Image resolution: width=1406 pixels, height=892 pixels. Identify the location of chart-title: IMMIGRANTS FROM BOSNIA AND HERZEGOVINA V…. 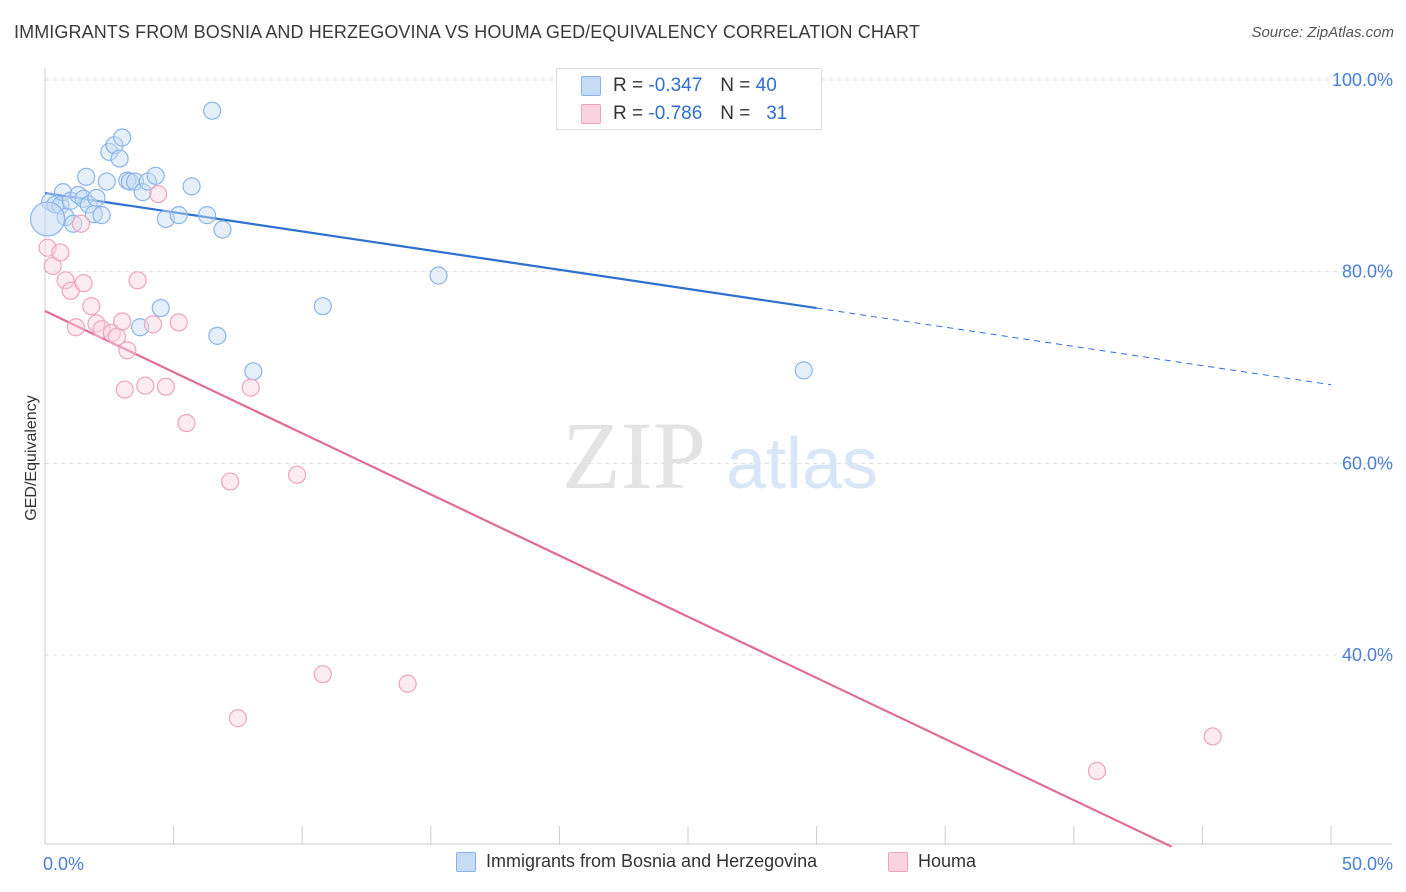
(467, 32).